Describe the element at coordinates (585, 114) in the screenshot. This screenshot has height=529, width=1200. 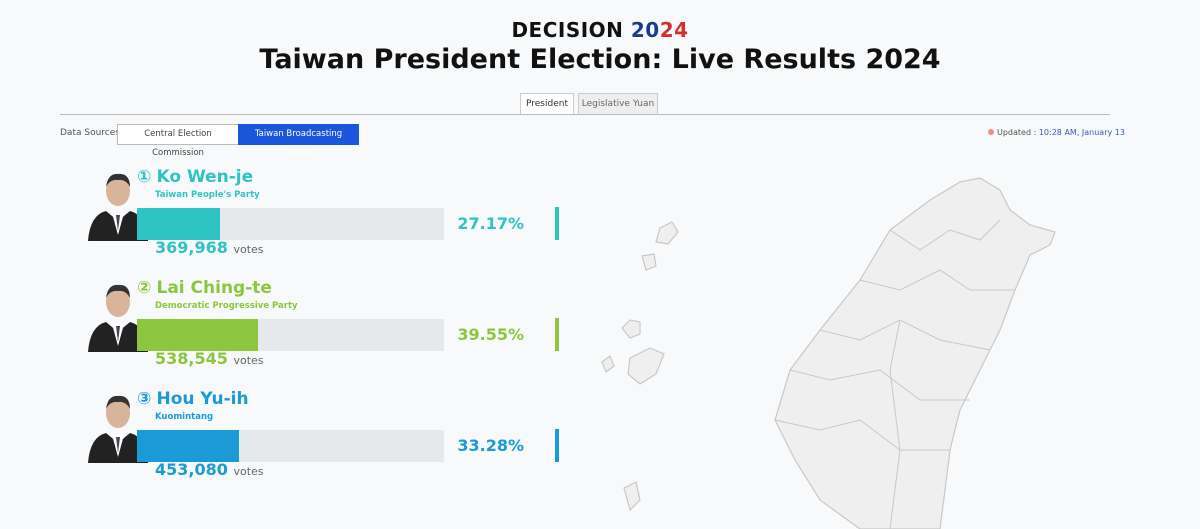
I see `divider` at that location.